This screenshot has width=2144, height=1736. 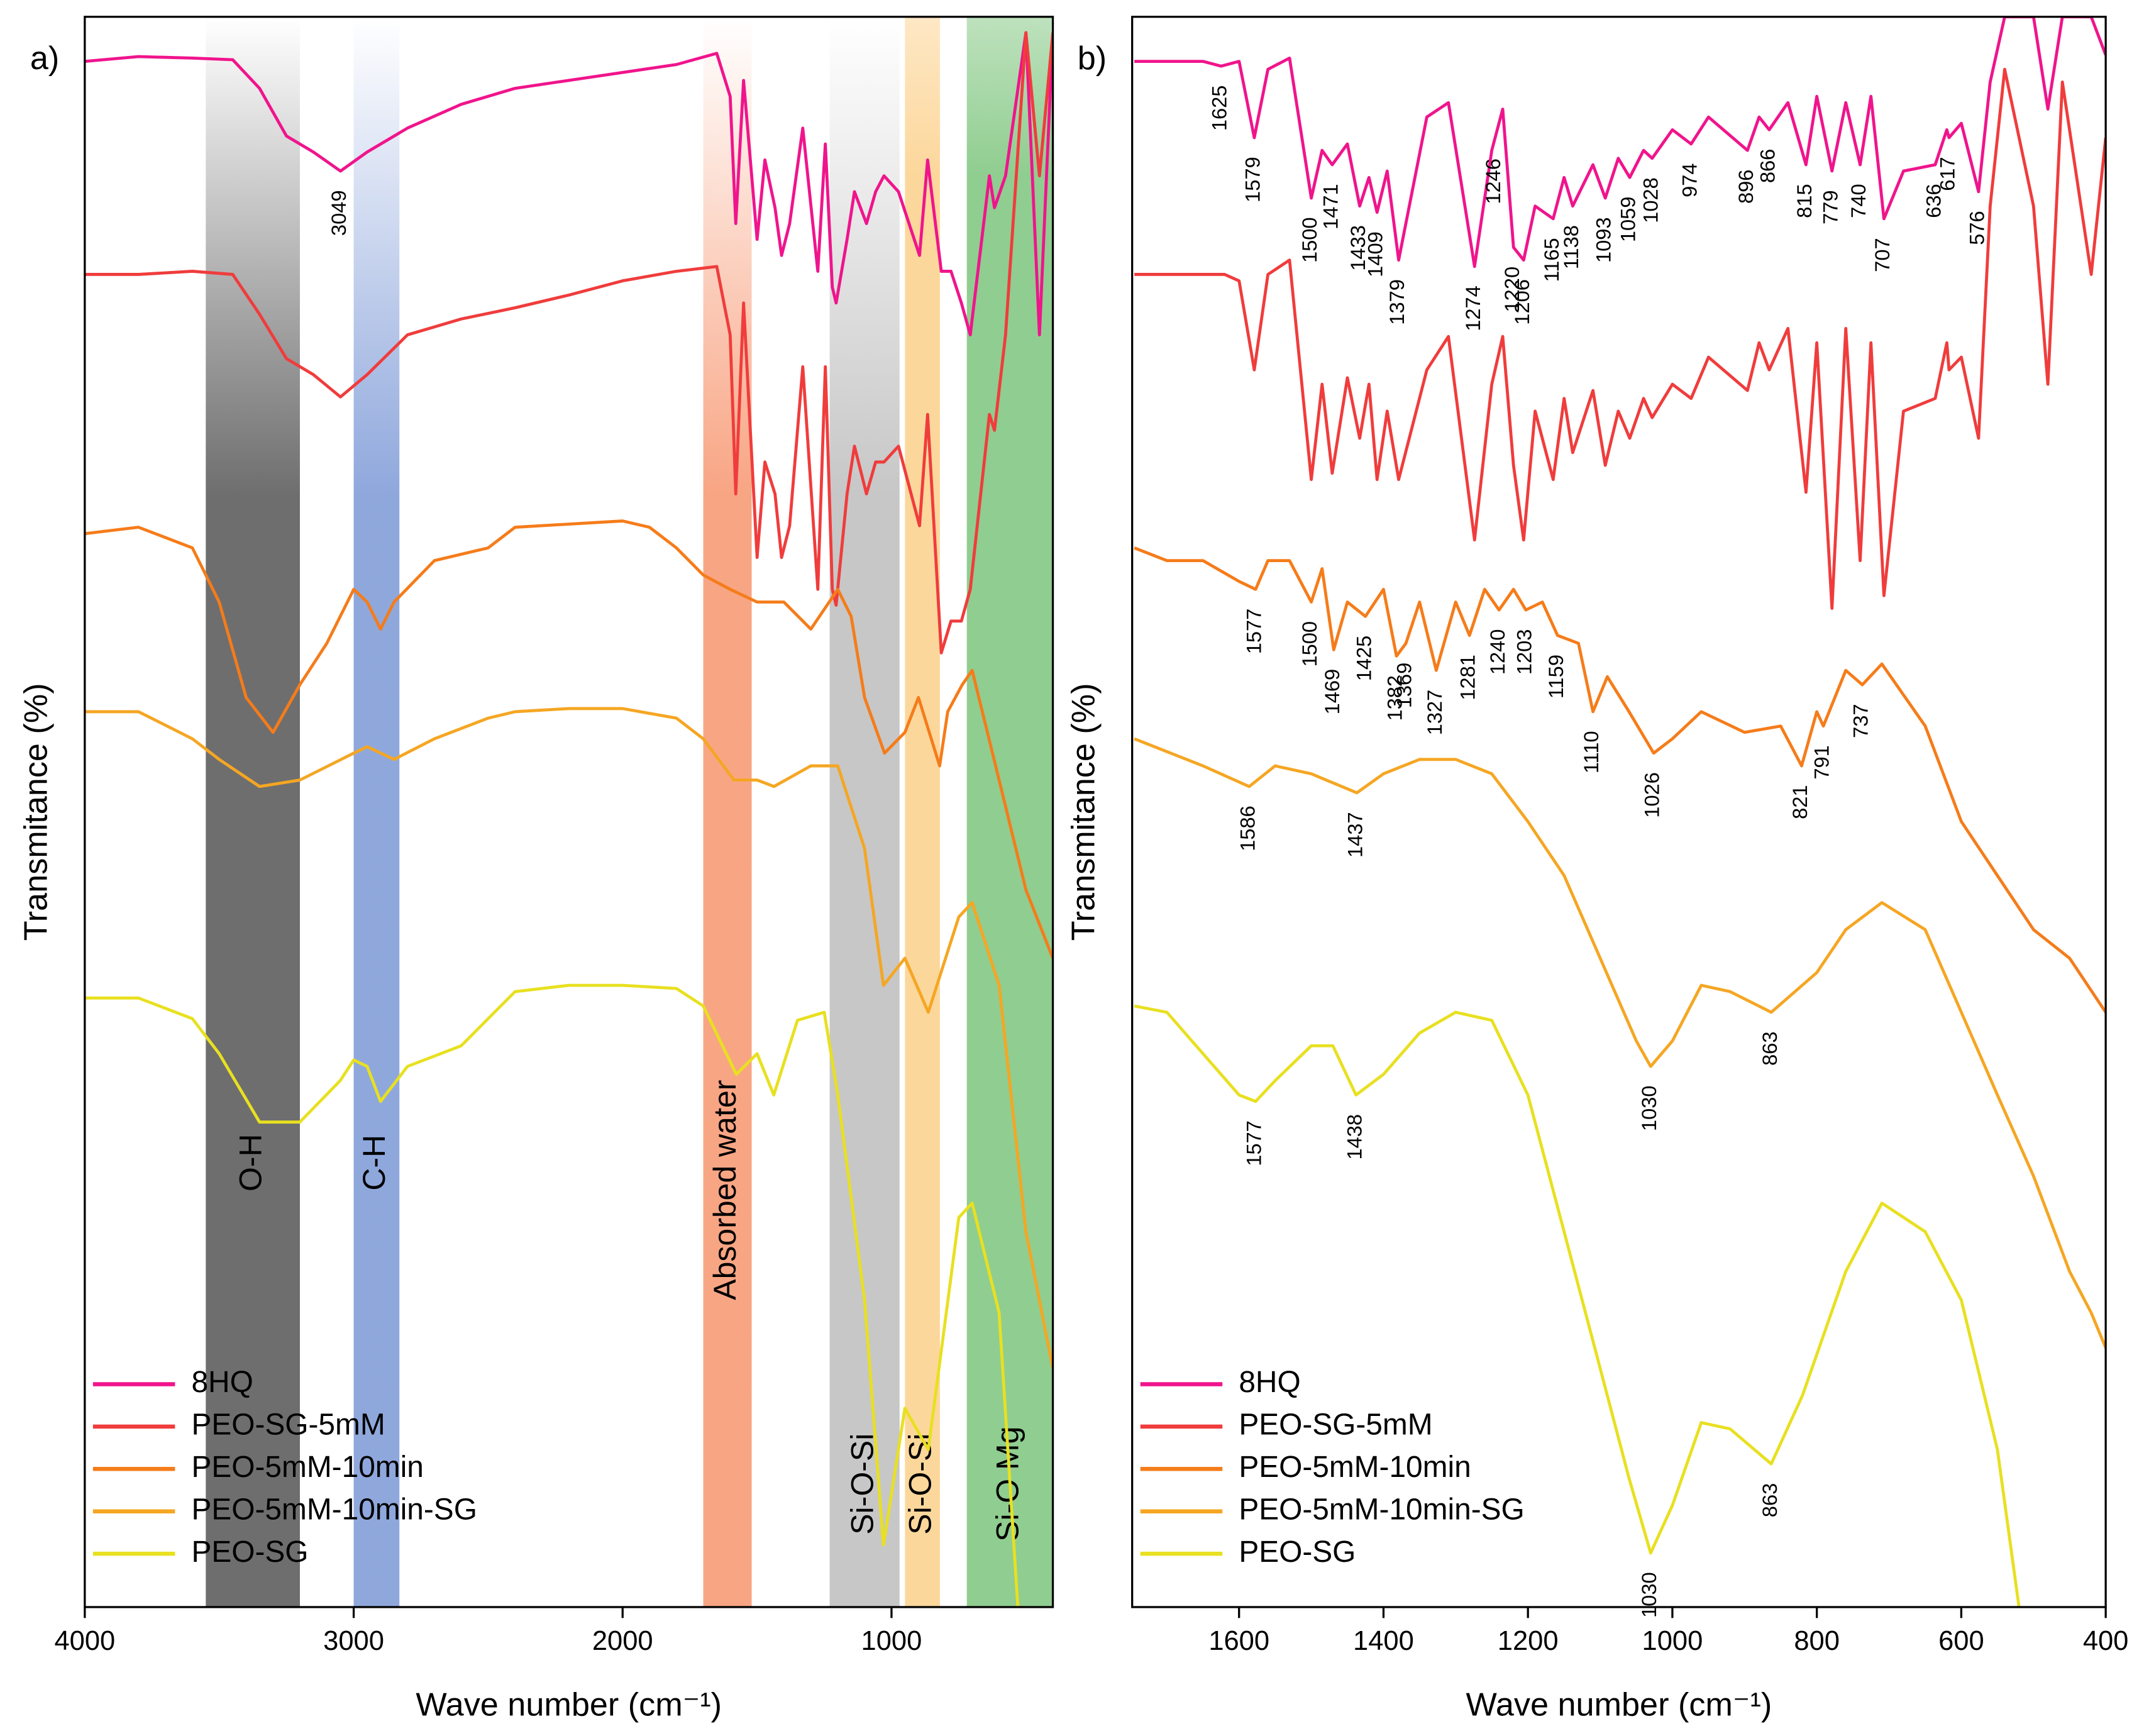 I want to click on peak-label: 866, so click(x=1767, y=166).